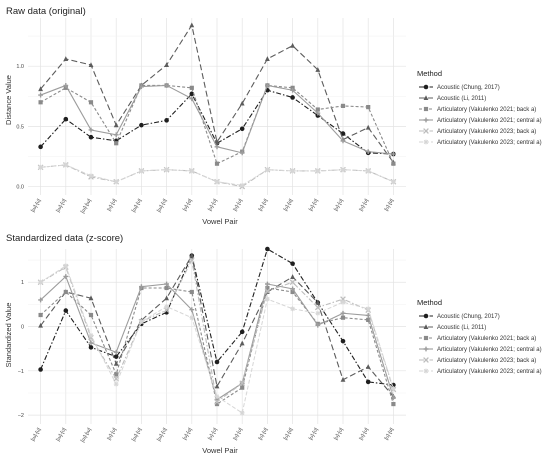 The width and height of the screenshot is (550, 458). What do you see at coordinates (486, 132) in the screenshot?
I see `legend-label: Articulatory (Vakulenko 2023; back a)` at bounding box center [486, 132].